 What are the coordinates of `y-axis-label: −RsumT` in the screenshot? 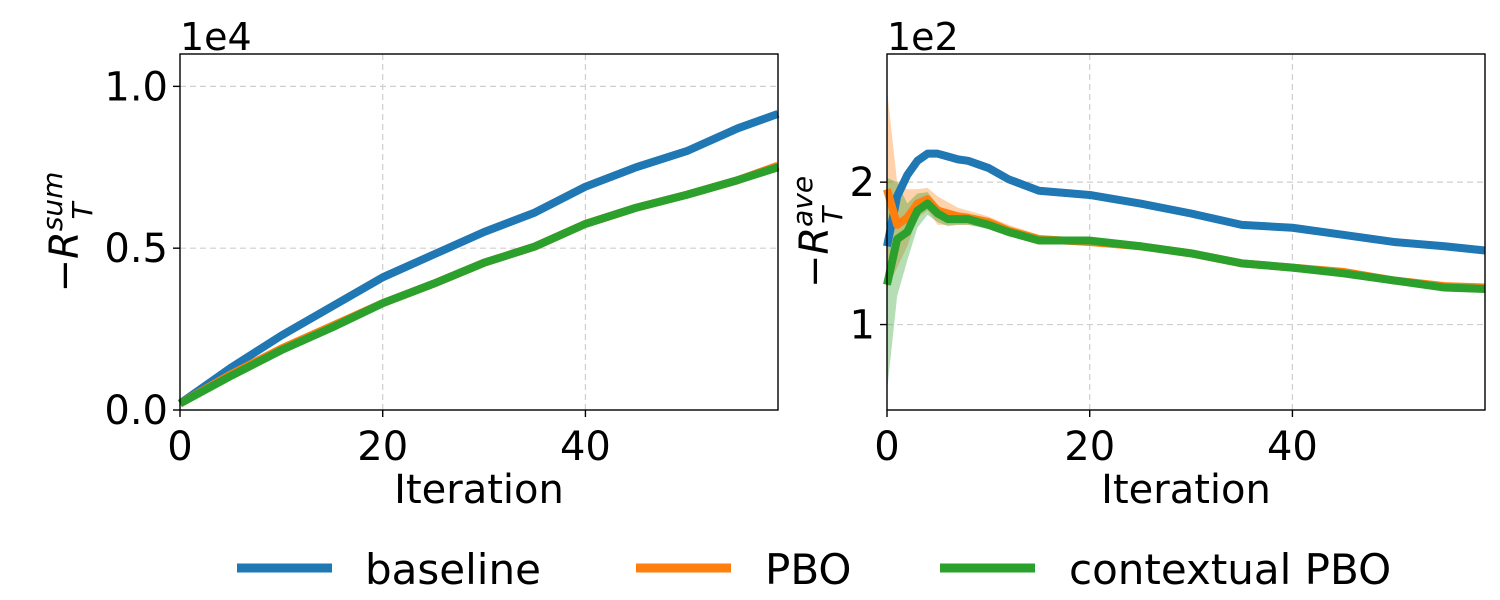 It's located at (67, 232).